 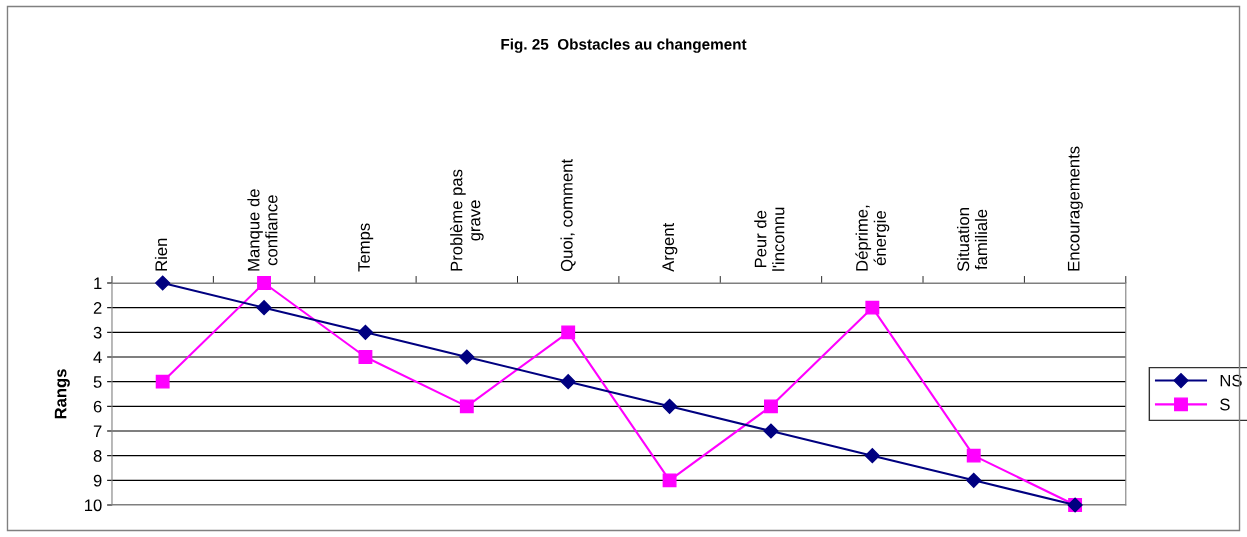 What do you see at coordinates (98, 283) in the screenshot?
I see `y-tick-label: 1` at bounding box center [98, 283].